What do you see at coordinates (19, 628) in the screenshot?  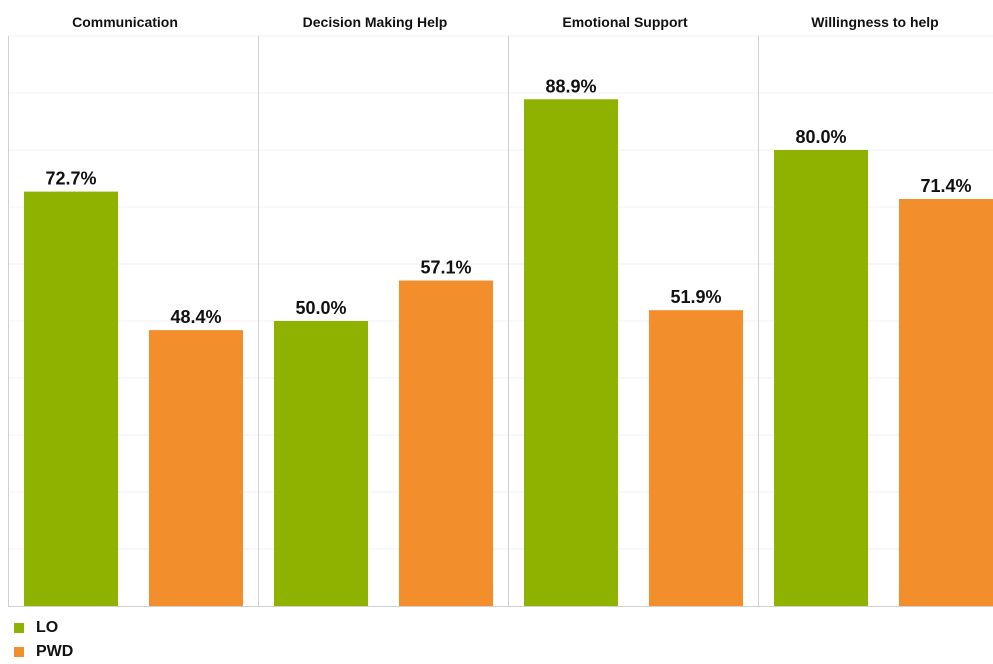 I see `legend-swatch-lo` at bounding box center [19, 628].